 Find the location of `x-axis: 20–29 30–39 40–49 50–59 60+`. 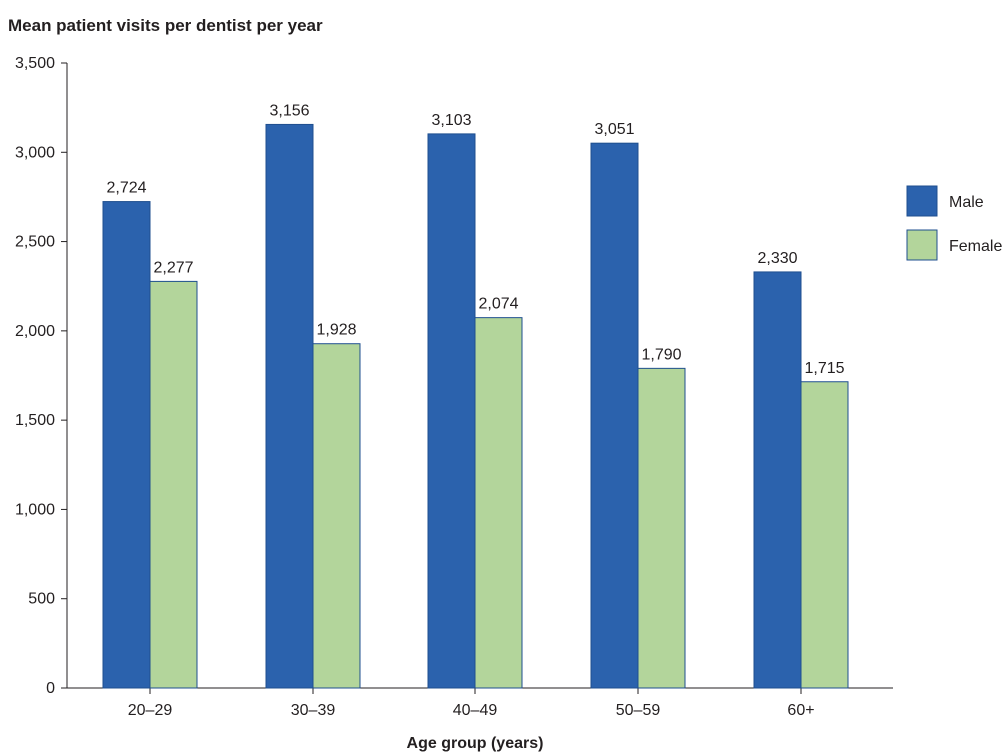

x-axis: 20–29 30–39 40–49 50–59 60+ is located at coordinates (480, 703).